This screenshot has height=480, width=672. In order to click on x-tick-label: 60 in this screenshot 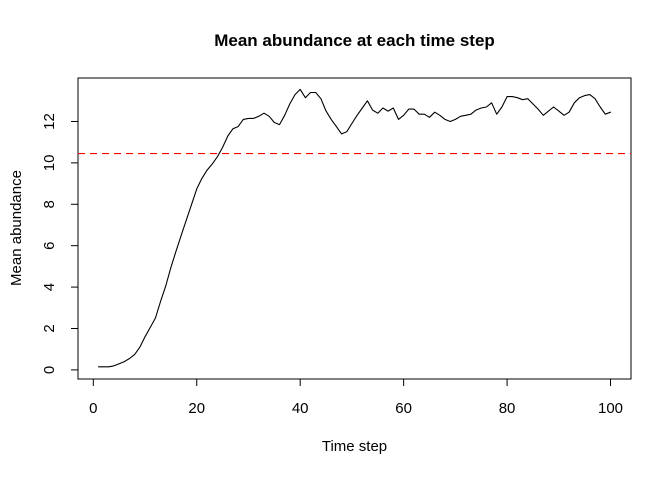, I will do `click(403, 408)`.